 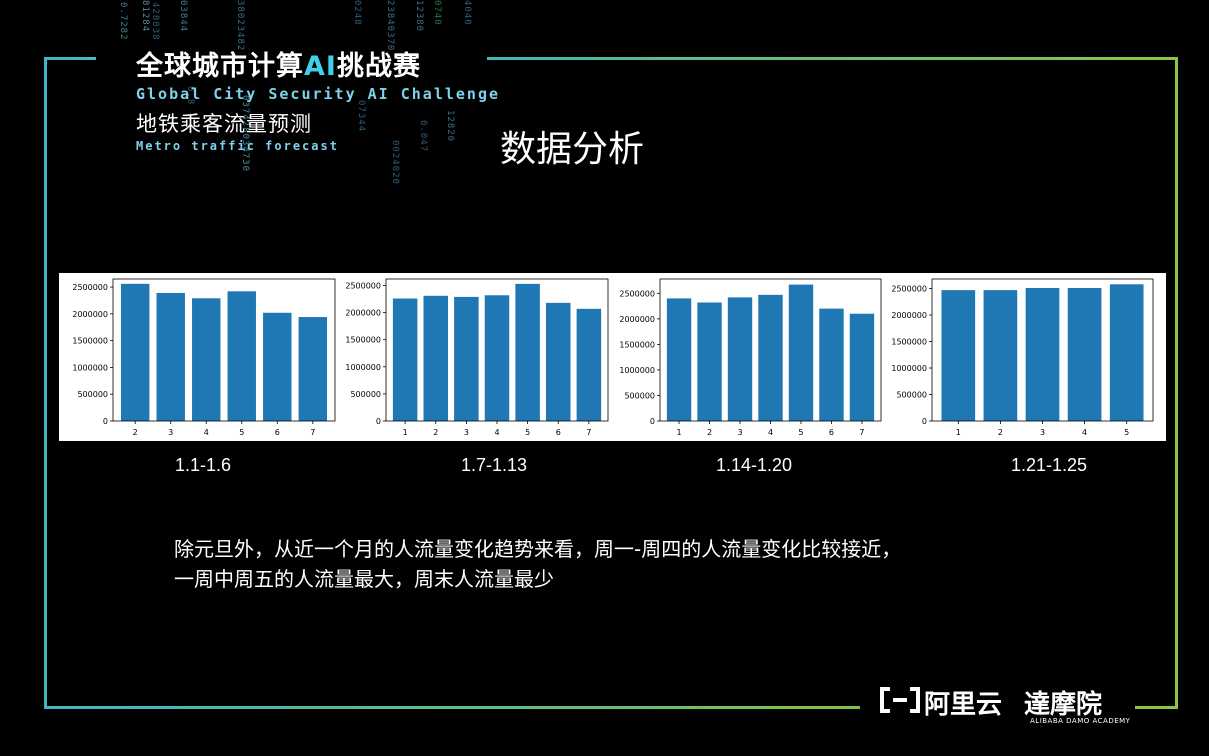 I want to click on slide-title: 数据分析, so click(x=572, y=149).